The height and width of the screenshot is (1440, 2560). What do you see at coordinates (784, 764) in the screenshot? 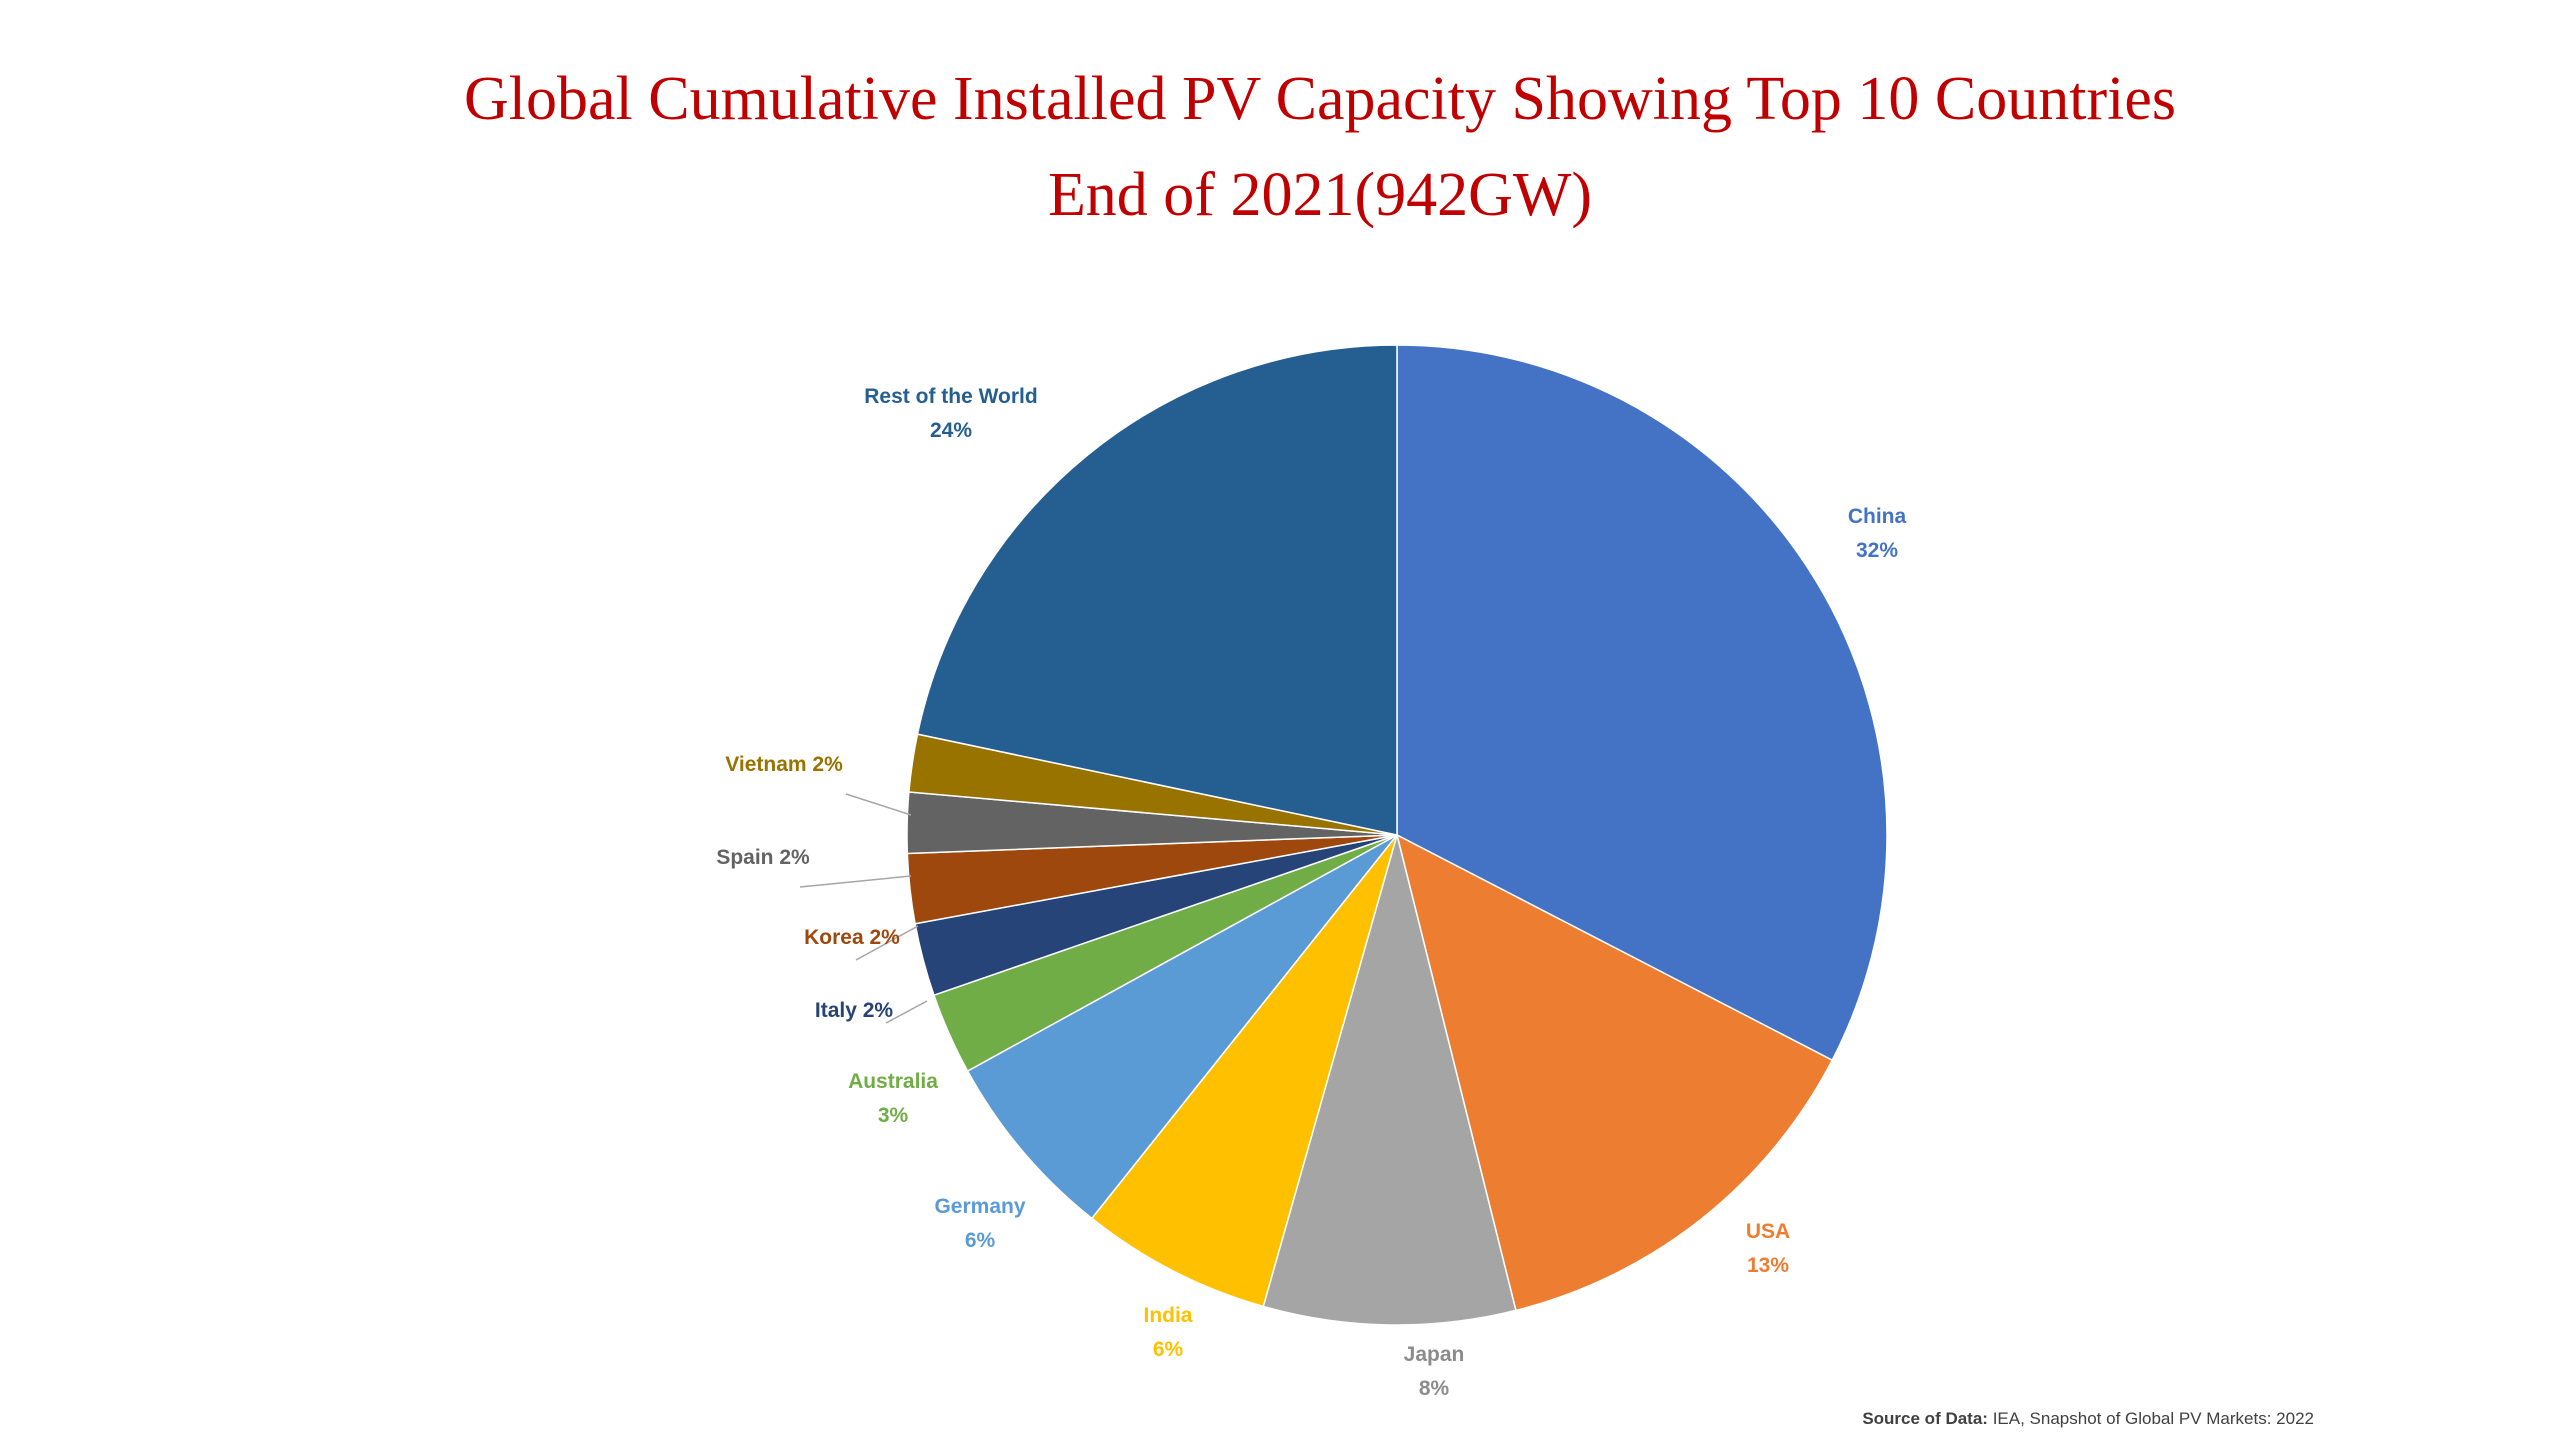
I see `slice-label-vietnam: Vietnam 2%` at bounding box center [784, 764].